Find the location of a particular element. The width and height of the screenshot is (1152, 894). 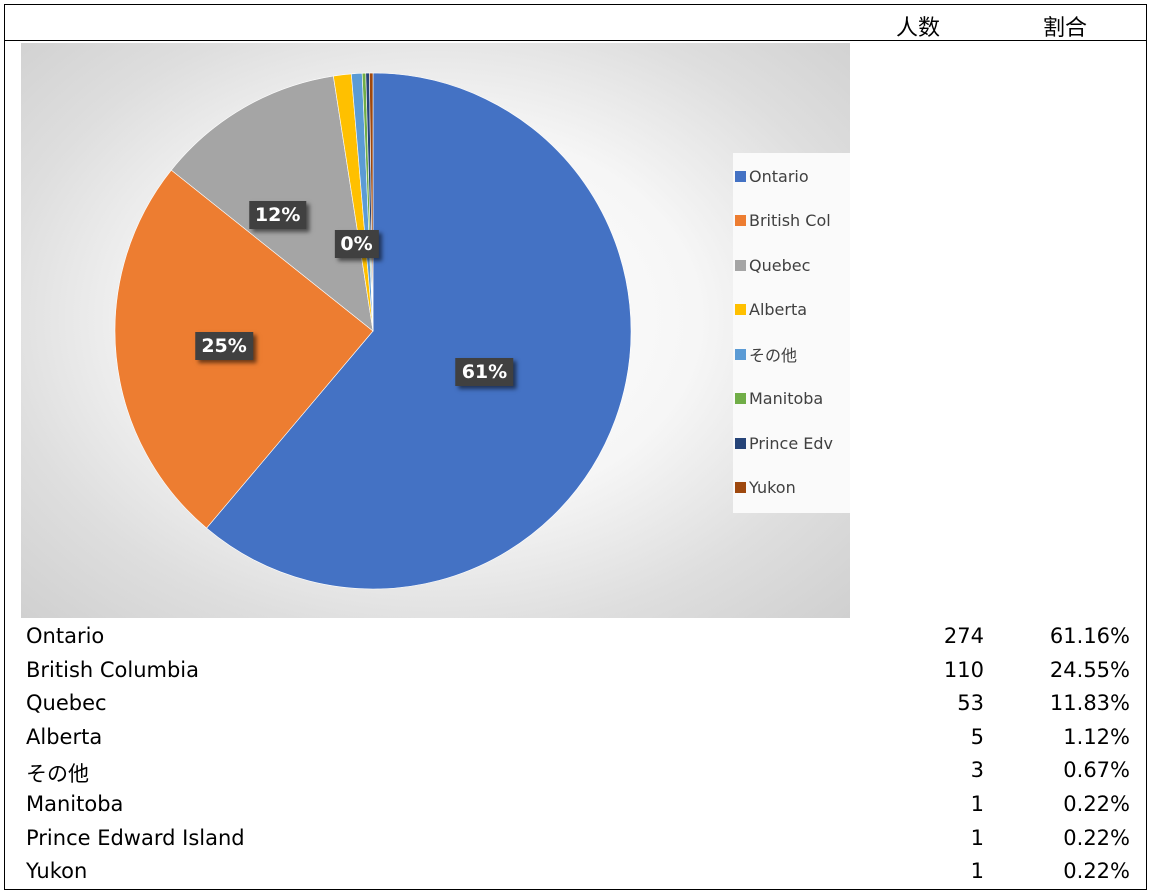

data-label-2: 12% is located at coordinates (277, 215).